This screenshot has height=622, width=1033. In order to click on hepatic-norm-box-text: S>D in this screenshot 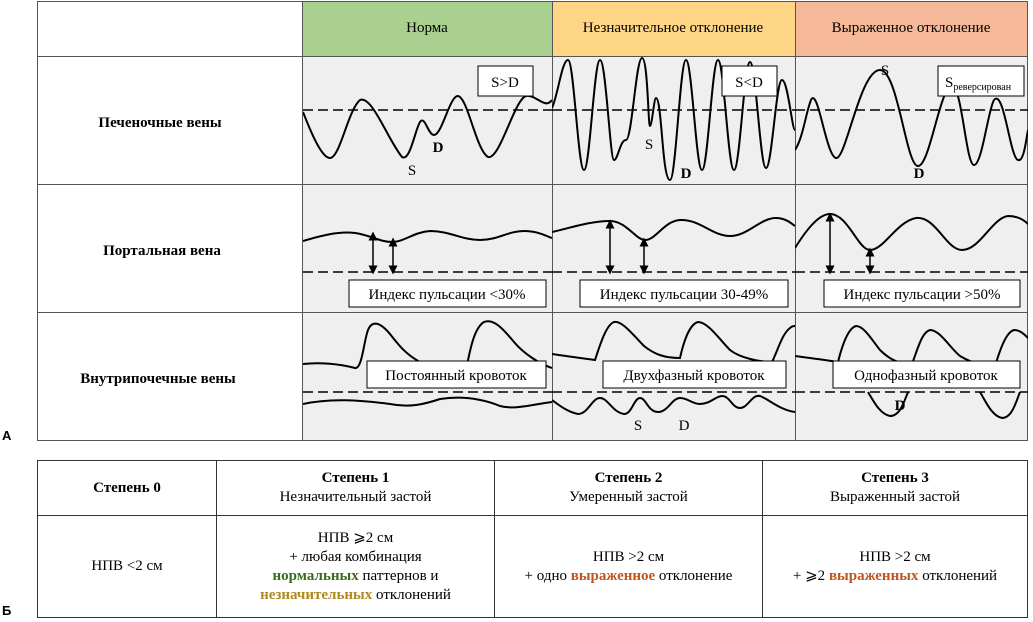, I will do `click(505, 83)`.